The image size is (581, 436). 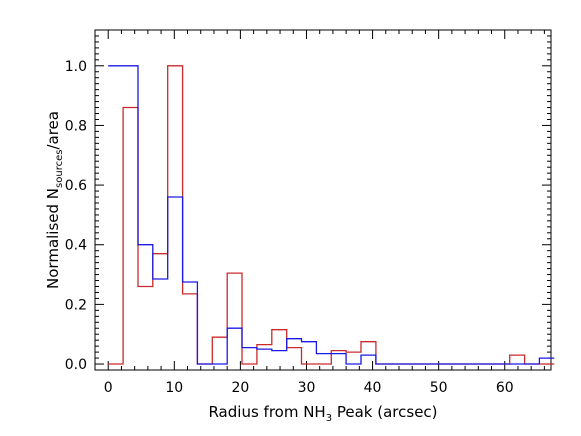 I want to click on x-tick-label: 50, so click(x=439, y=388).